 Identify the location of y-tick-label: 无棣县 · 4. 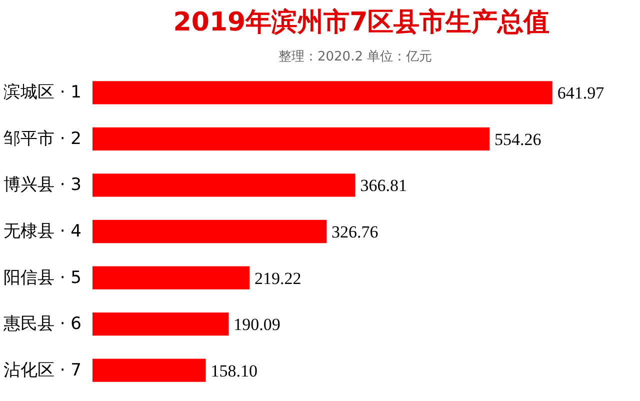
(42, 232).